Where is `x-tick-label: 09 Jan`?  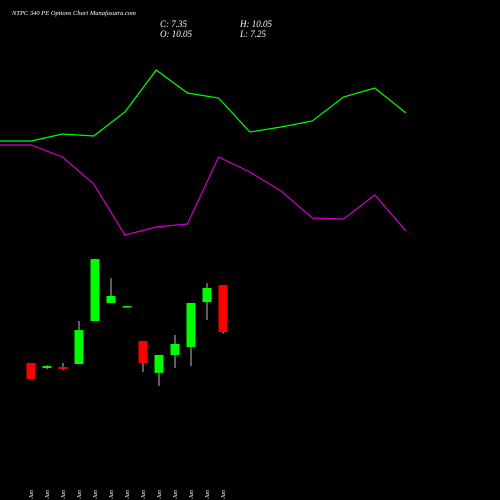
x-tick-label: 09 Jan is located at coordinates (96, 495).